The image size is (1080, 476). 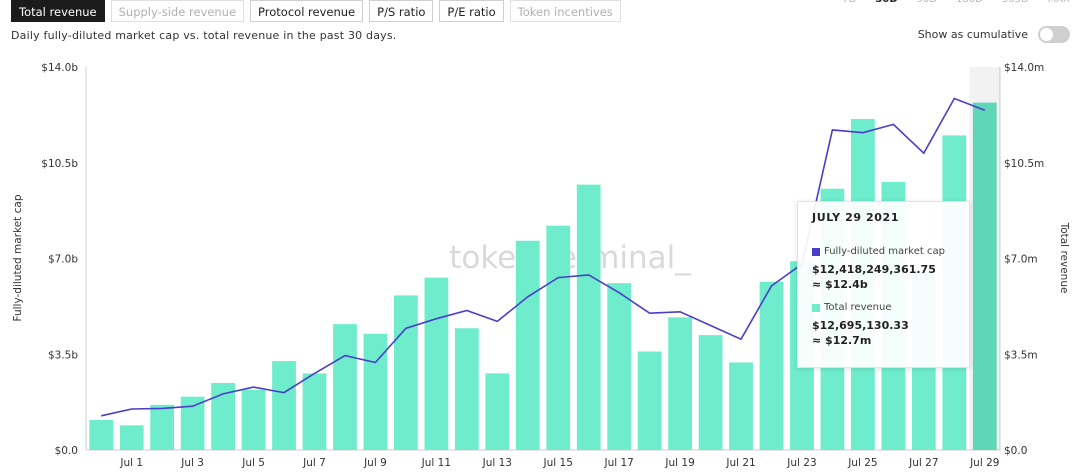 I want to click on y-right-tick-label: $3.5m, so click(x=1021, y=355).